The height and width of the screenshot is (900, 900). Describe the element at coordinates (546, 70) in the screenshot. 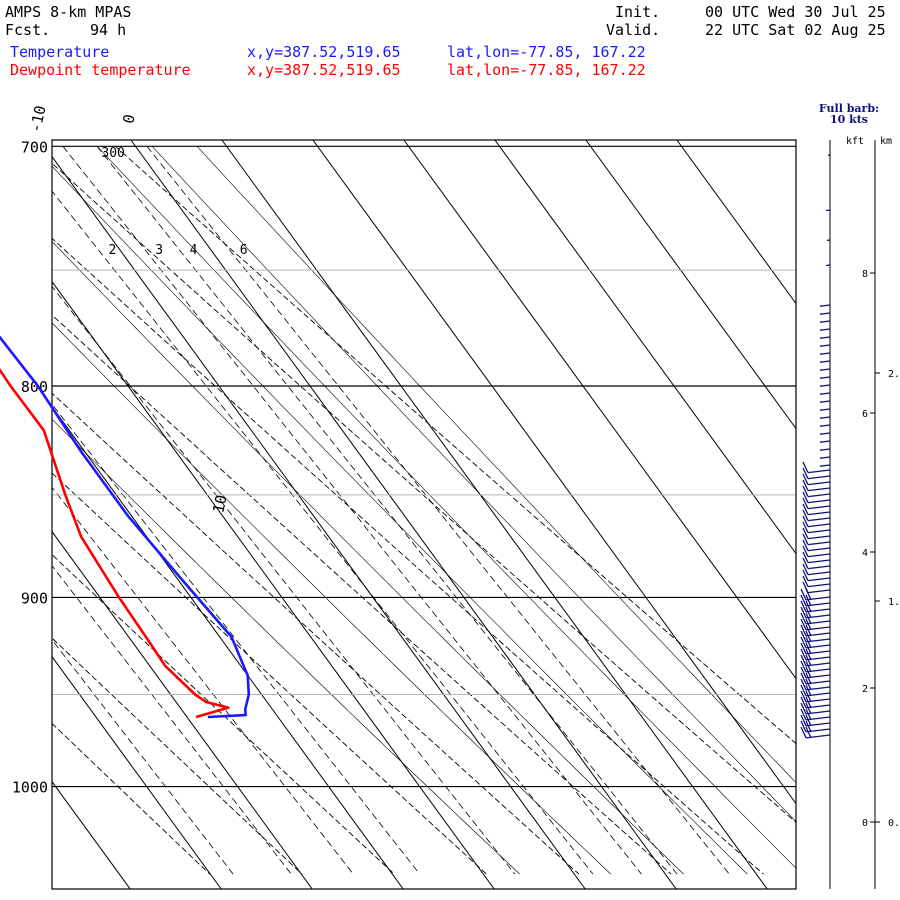

I see `dewpoint-latlon: lat,lon=-77.85, 167.22` at that location.